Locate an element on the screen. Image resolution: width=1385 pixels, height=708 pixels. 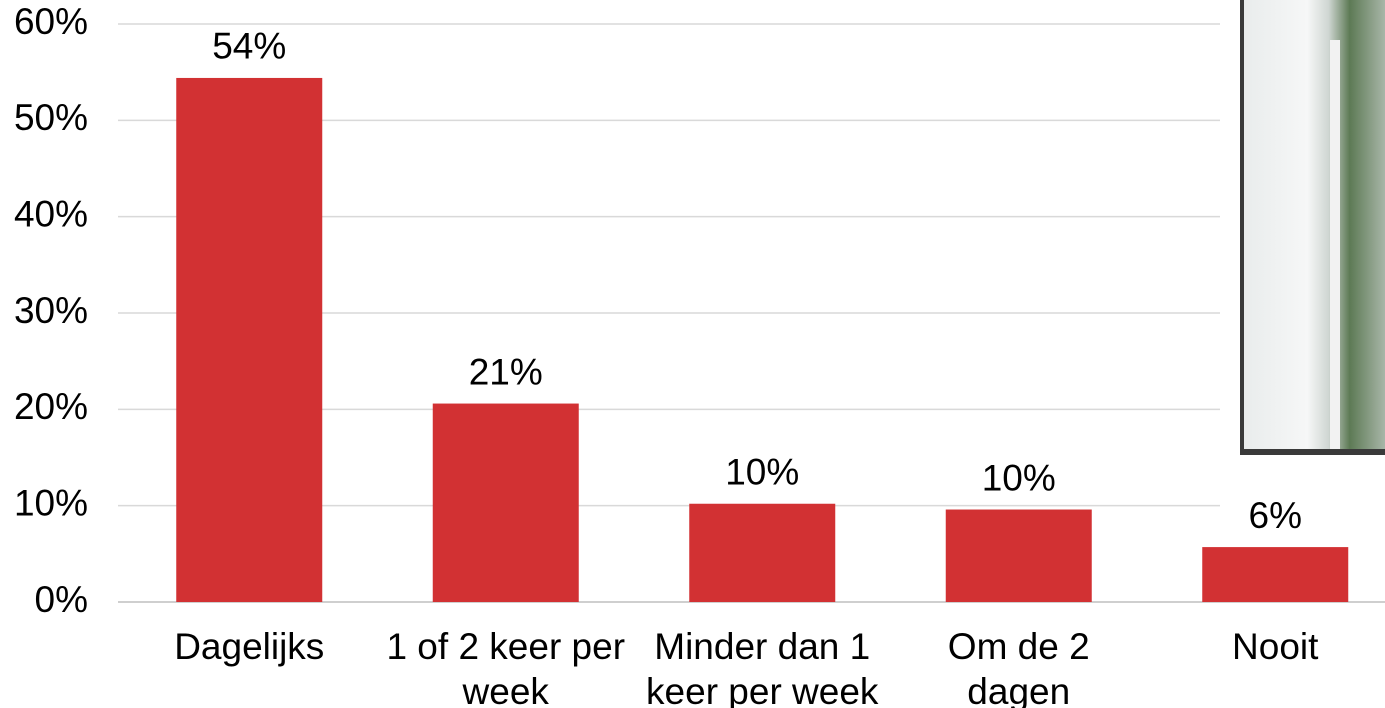
x-tick-label: 1 of 2 keer per week is located at coordinates (506, 667).